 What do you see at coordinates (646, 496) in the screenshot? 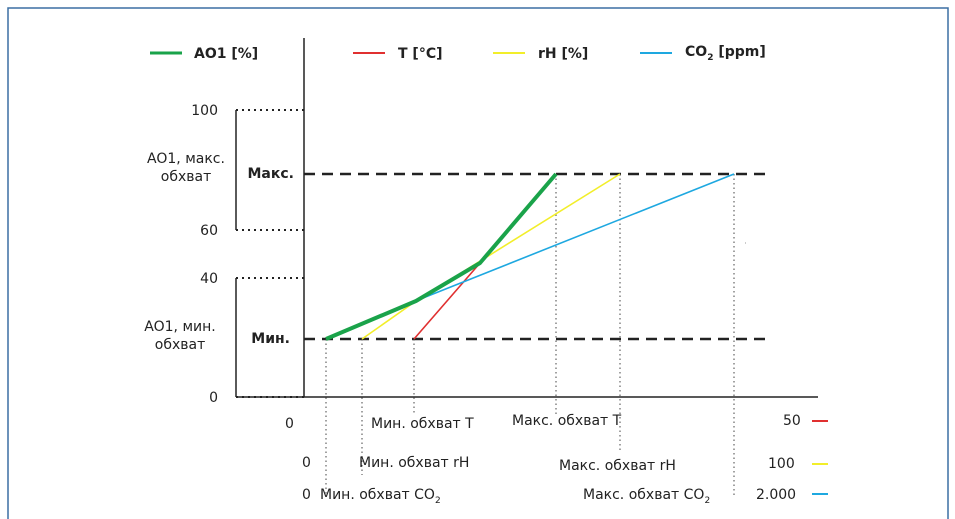
I see `x-co2-max-label: Макс. обхват CO2` at bounding box center [646, 496].